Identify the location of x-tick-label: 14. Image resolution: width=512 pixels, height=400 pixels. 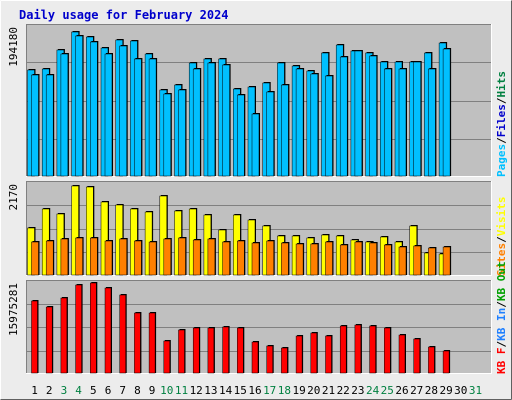
(226, 390).